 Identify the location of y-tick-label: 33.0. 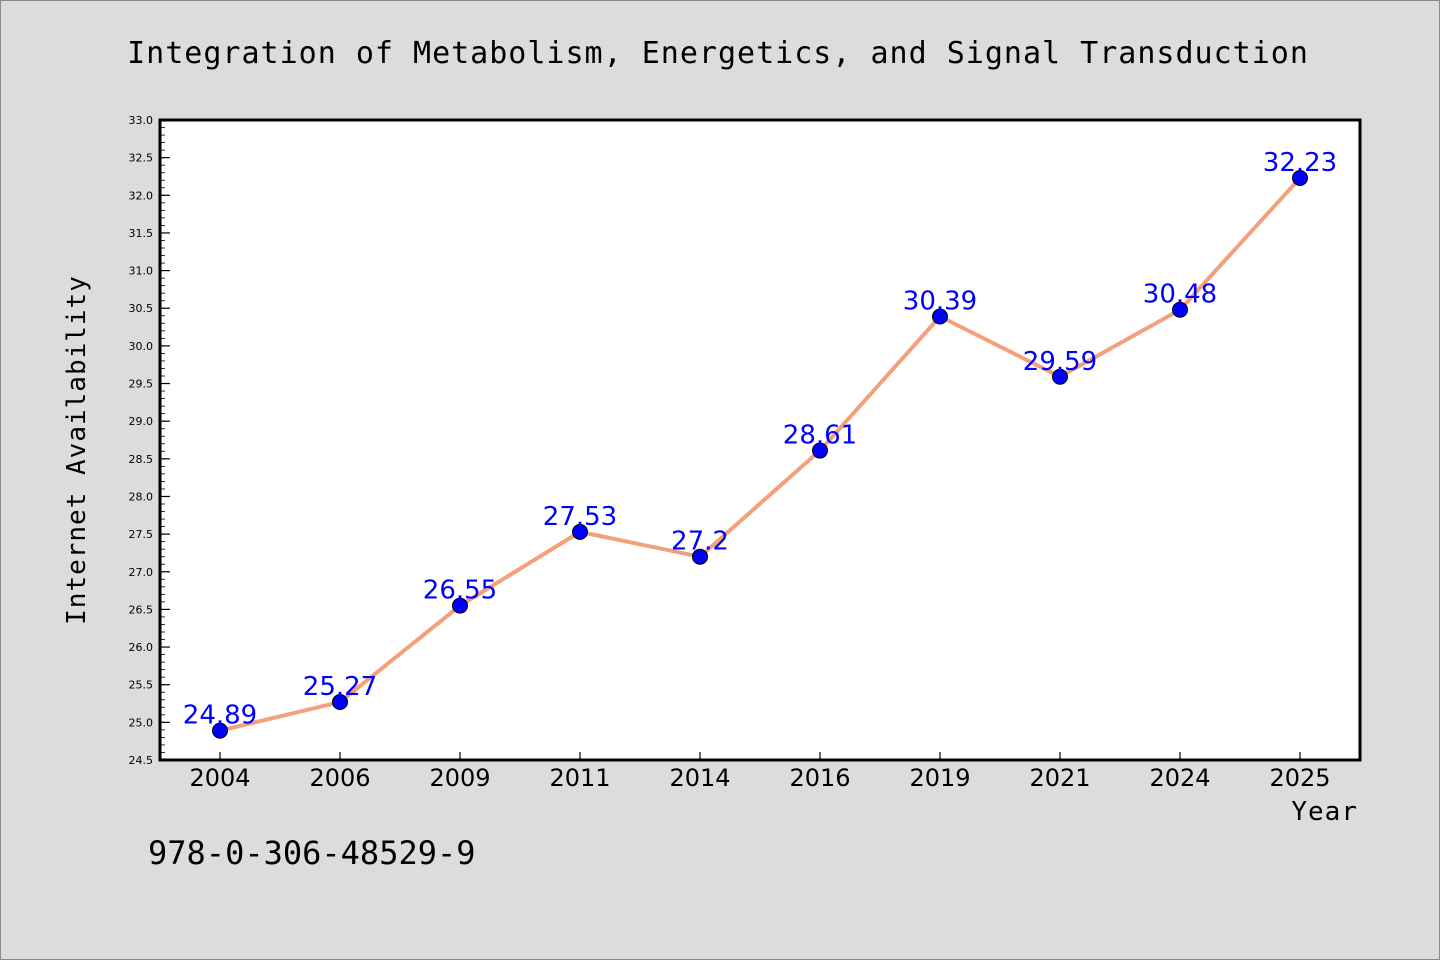
(141, 120).